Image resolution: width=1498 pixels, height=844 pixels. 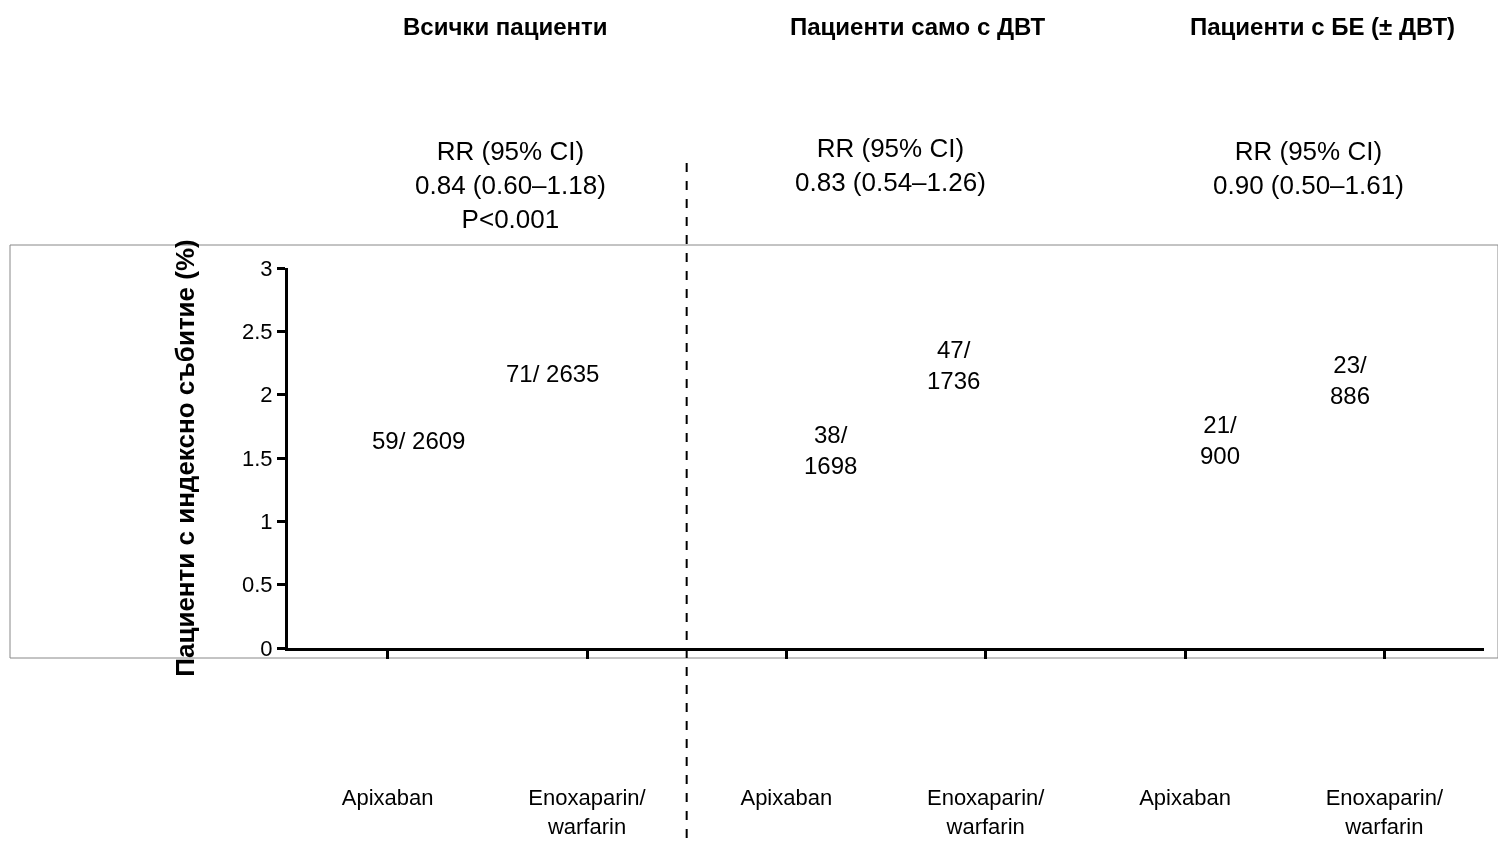 I want to click on y-tick-label: 2, so click(x=266, y=395).